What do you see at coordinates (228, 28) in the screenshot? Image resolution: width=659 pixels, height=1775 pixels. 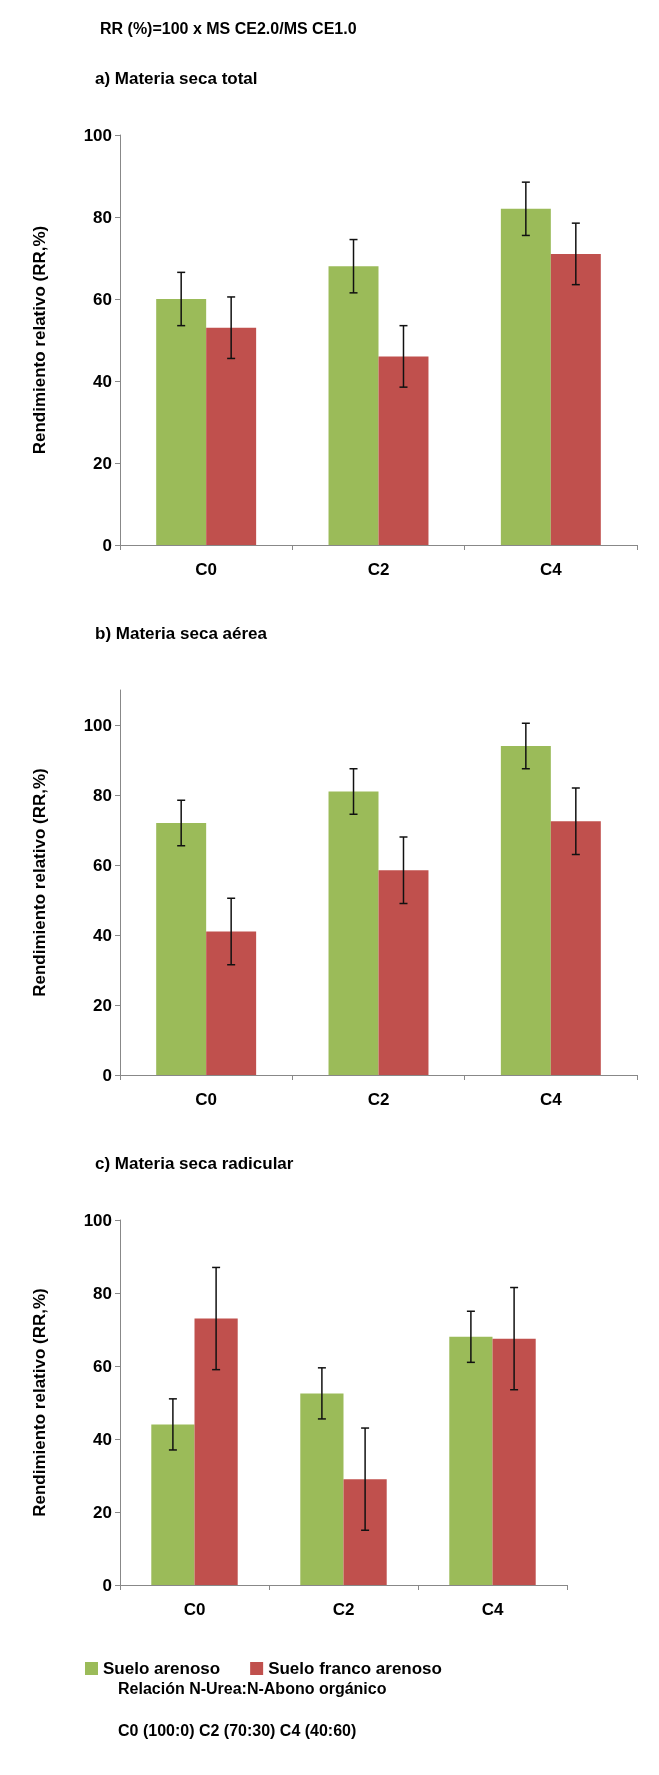 I see `text: RR (%)=100 x MS CE2.0/MS CE1.0` at bounding box center [228, 28].